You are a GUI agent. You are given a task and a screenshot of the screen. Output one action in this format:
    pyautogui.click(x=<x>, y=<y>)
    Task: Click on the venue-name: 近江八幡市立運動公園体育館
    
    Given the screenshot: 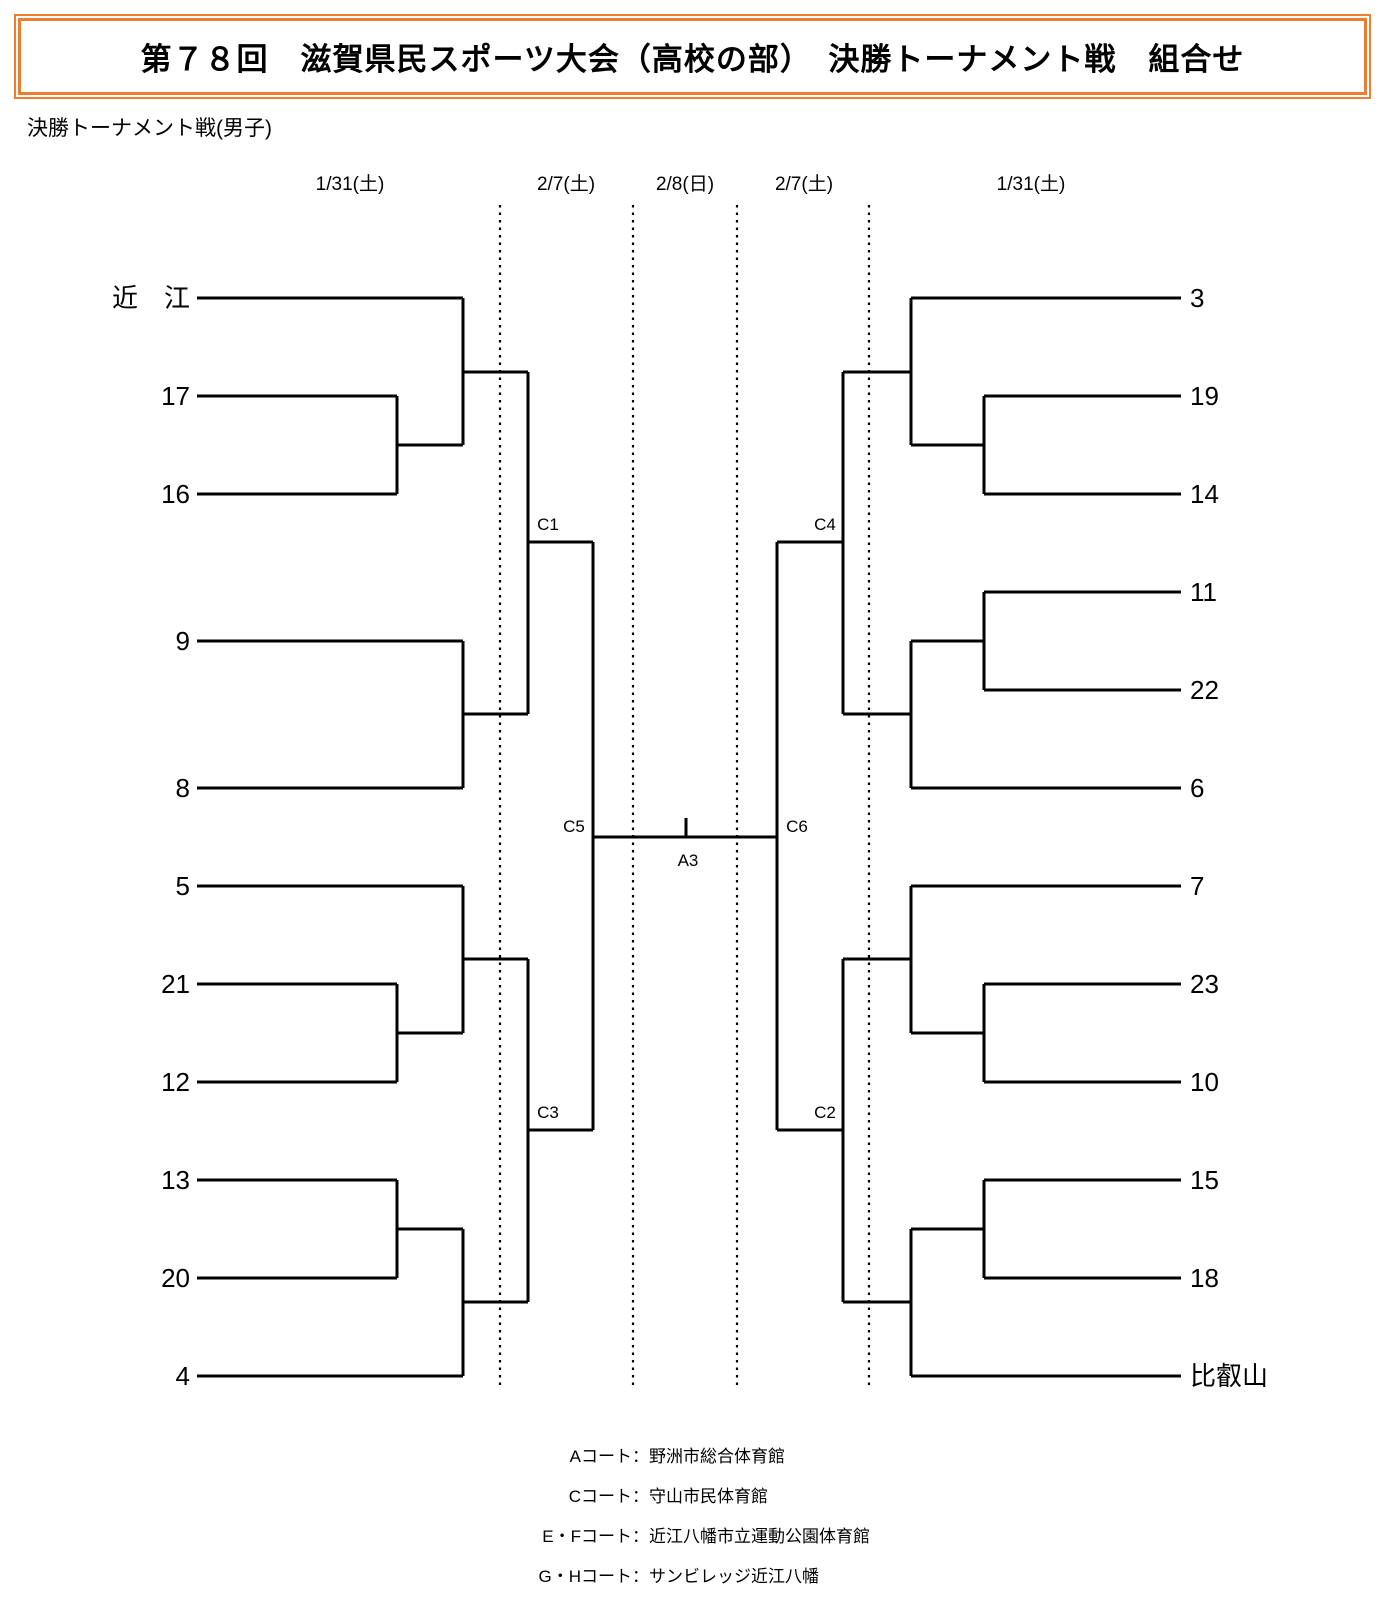 What is the action you would take?
    pyautogui.click(x=759, y=1536)
    